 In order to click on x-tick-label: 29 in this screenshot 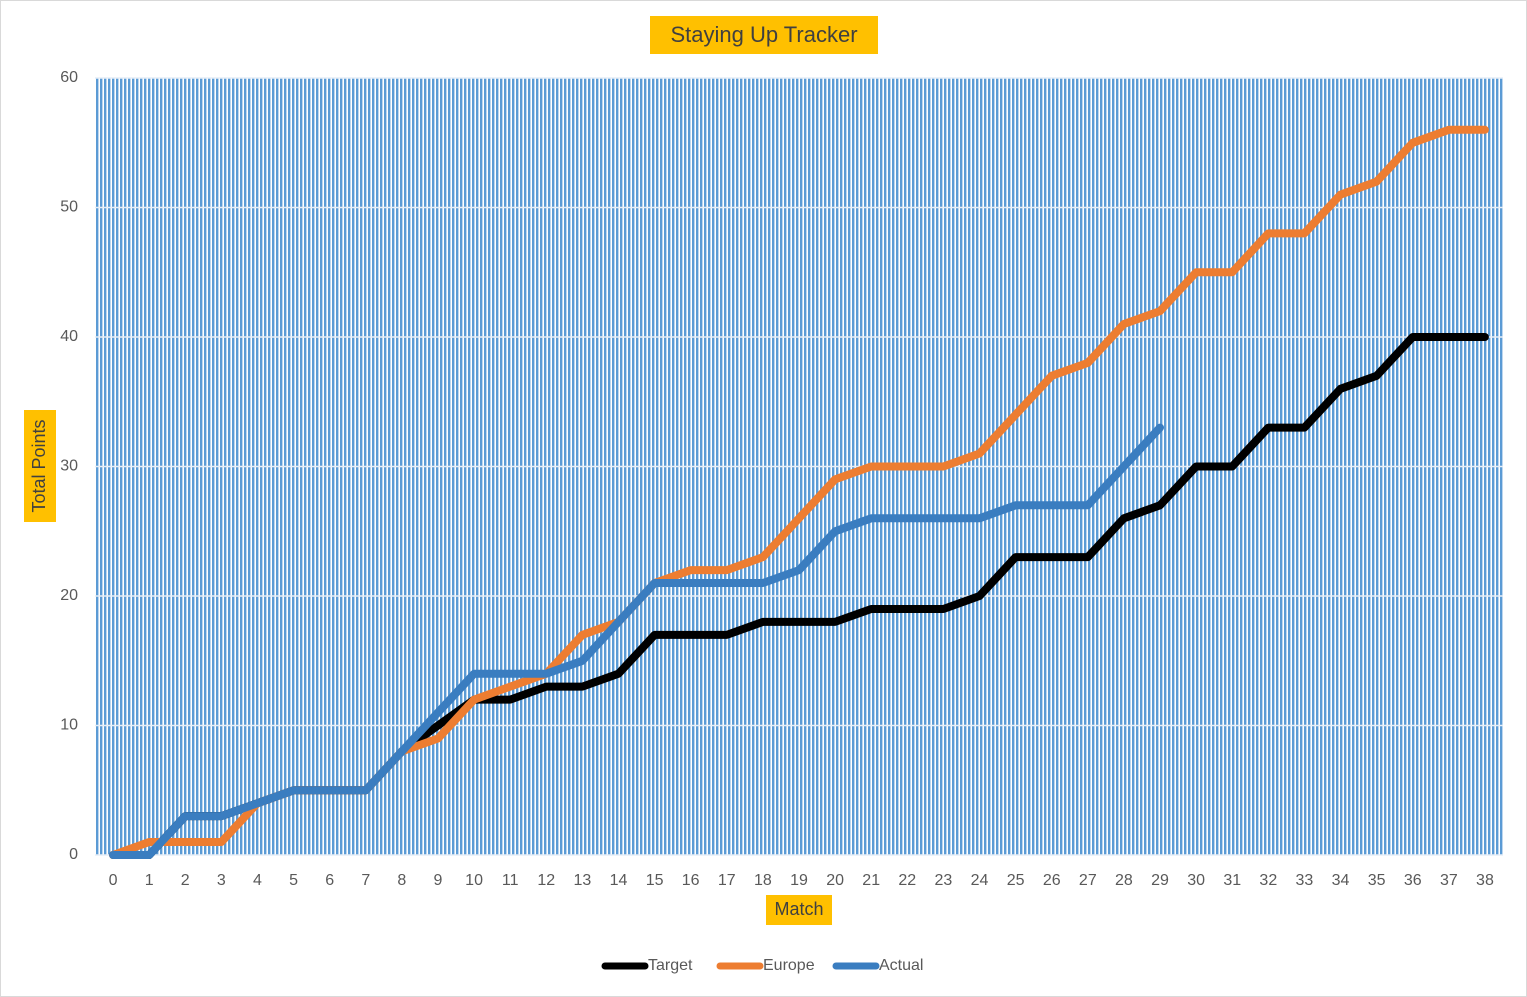, I will do `click(1160, 880)`.